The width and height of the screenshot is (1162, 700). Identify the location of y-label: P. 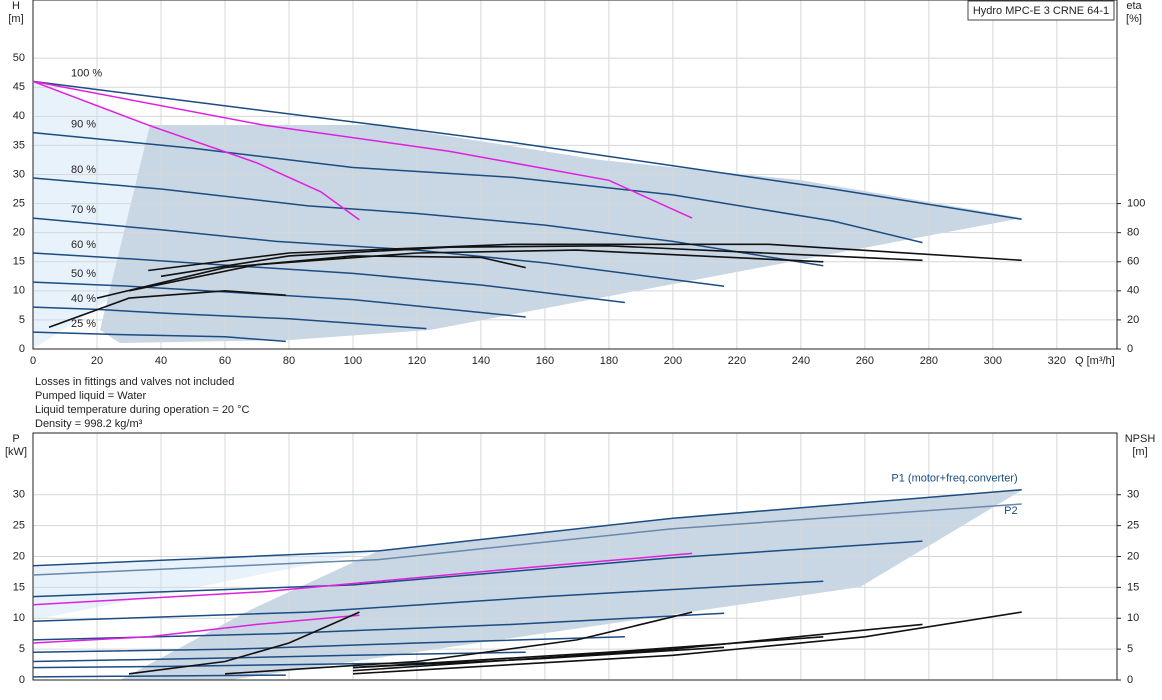
(15, 439).